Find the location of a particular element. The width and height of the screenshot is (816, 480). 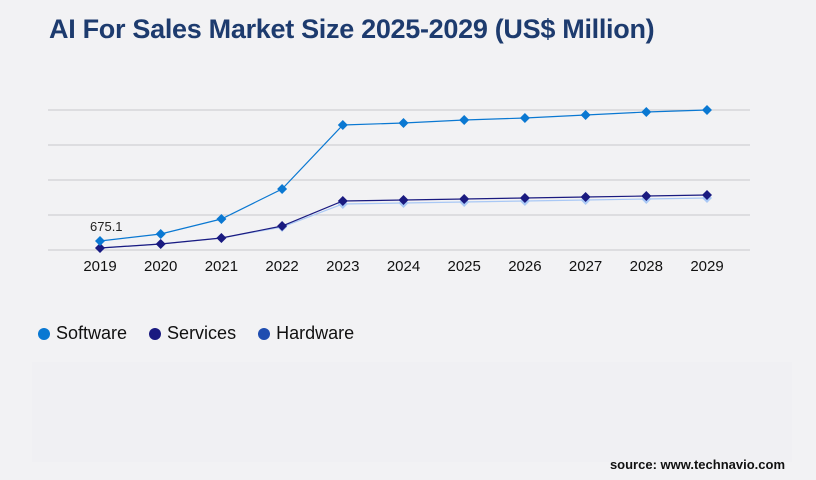

legend-label: Software is located at coordinates (92, 333).